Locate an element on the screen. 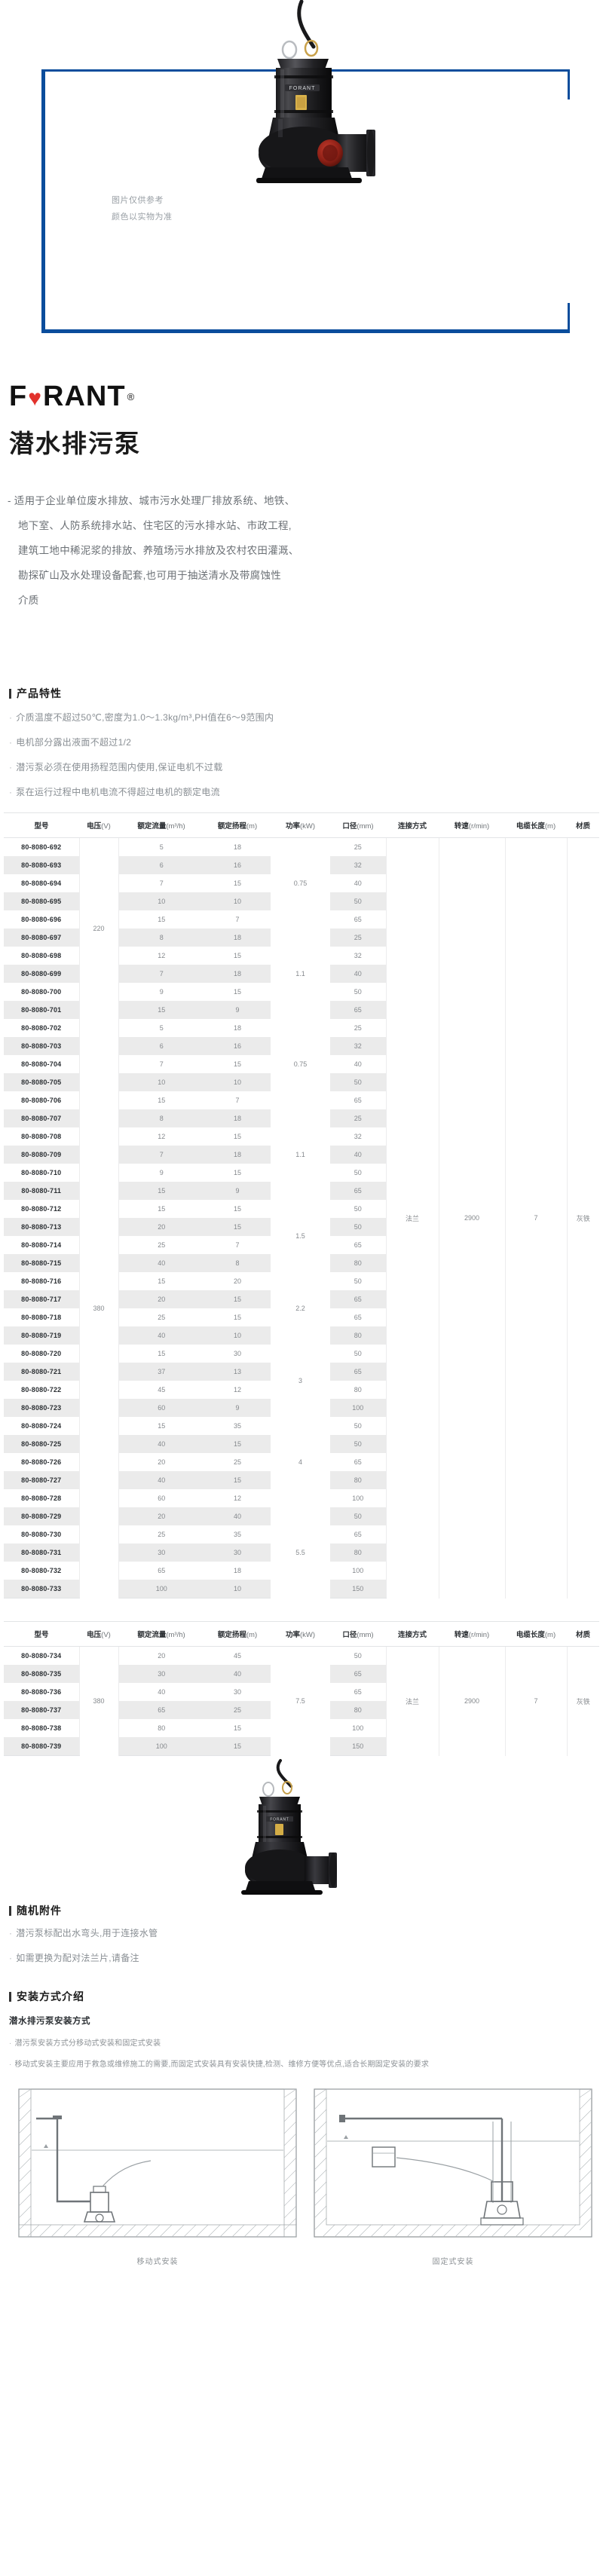  table-row: 80-8080-720 15 30 3 50 is located at coordinates (301, 1364).